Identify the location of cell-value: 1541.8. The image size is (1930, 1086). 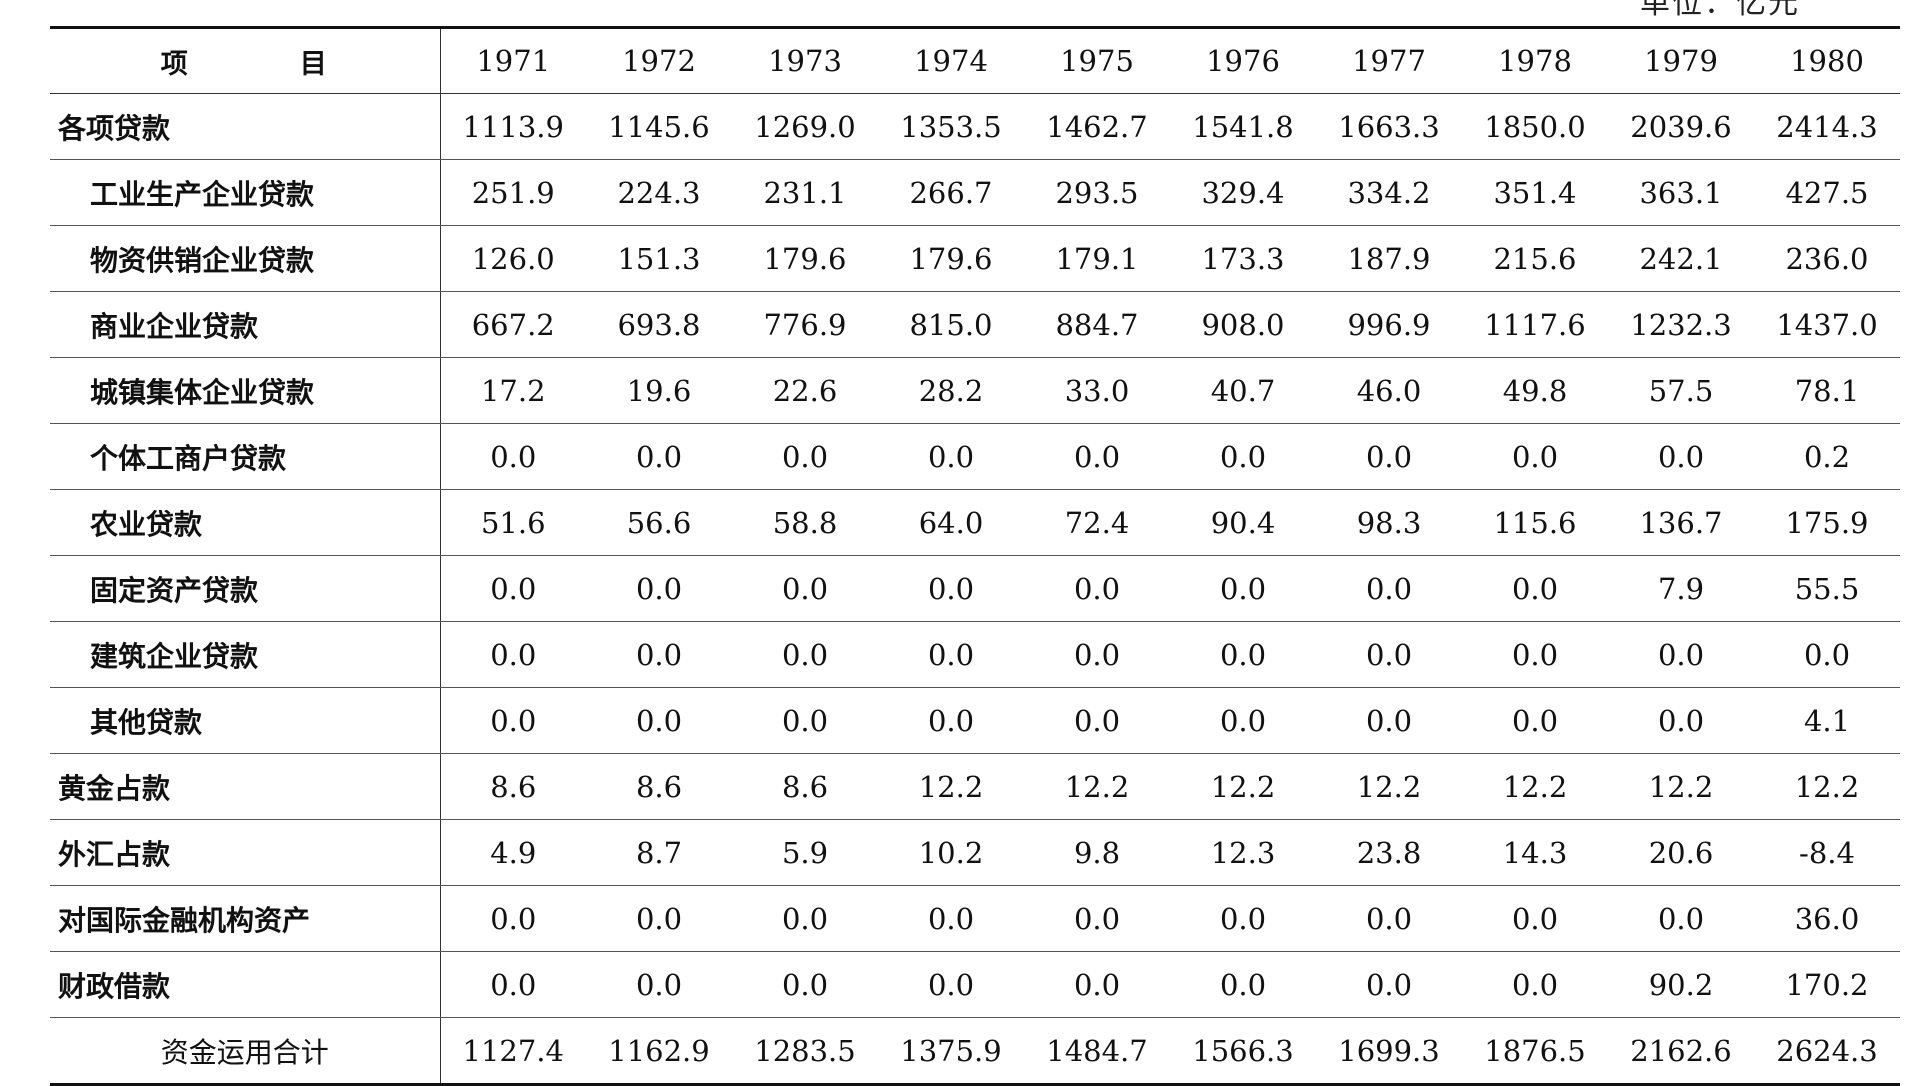
(1243, 126).